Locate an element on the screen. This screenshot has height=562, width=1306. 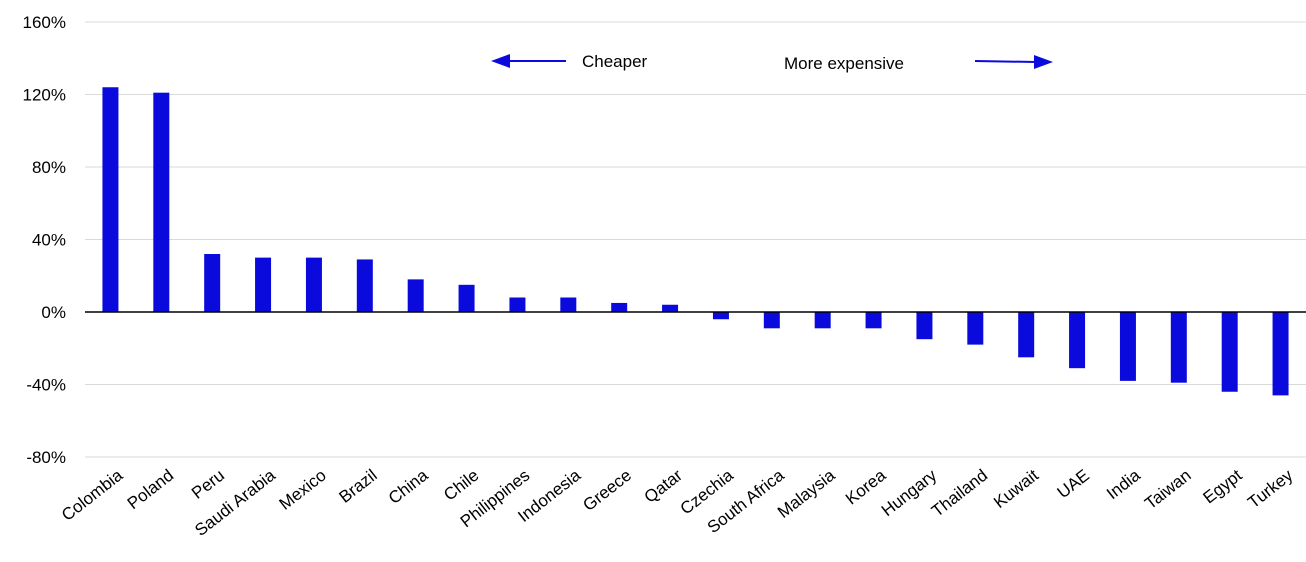
x-tick-label: Thailand is located at coordinates (959, 493).